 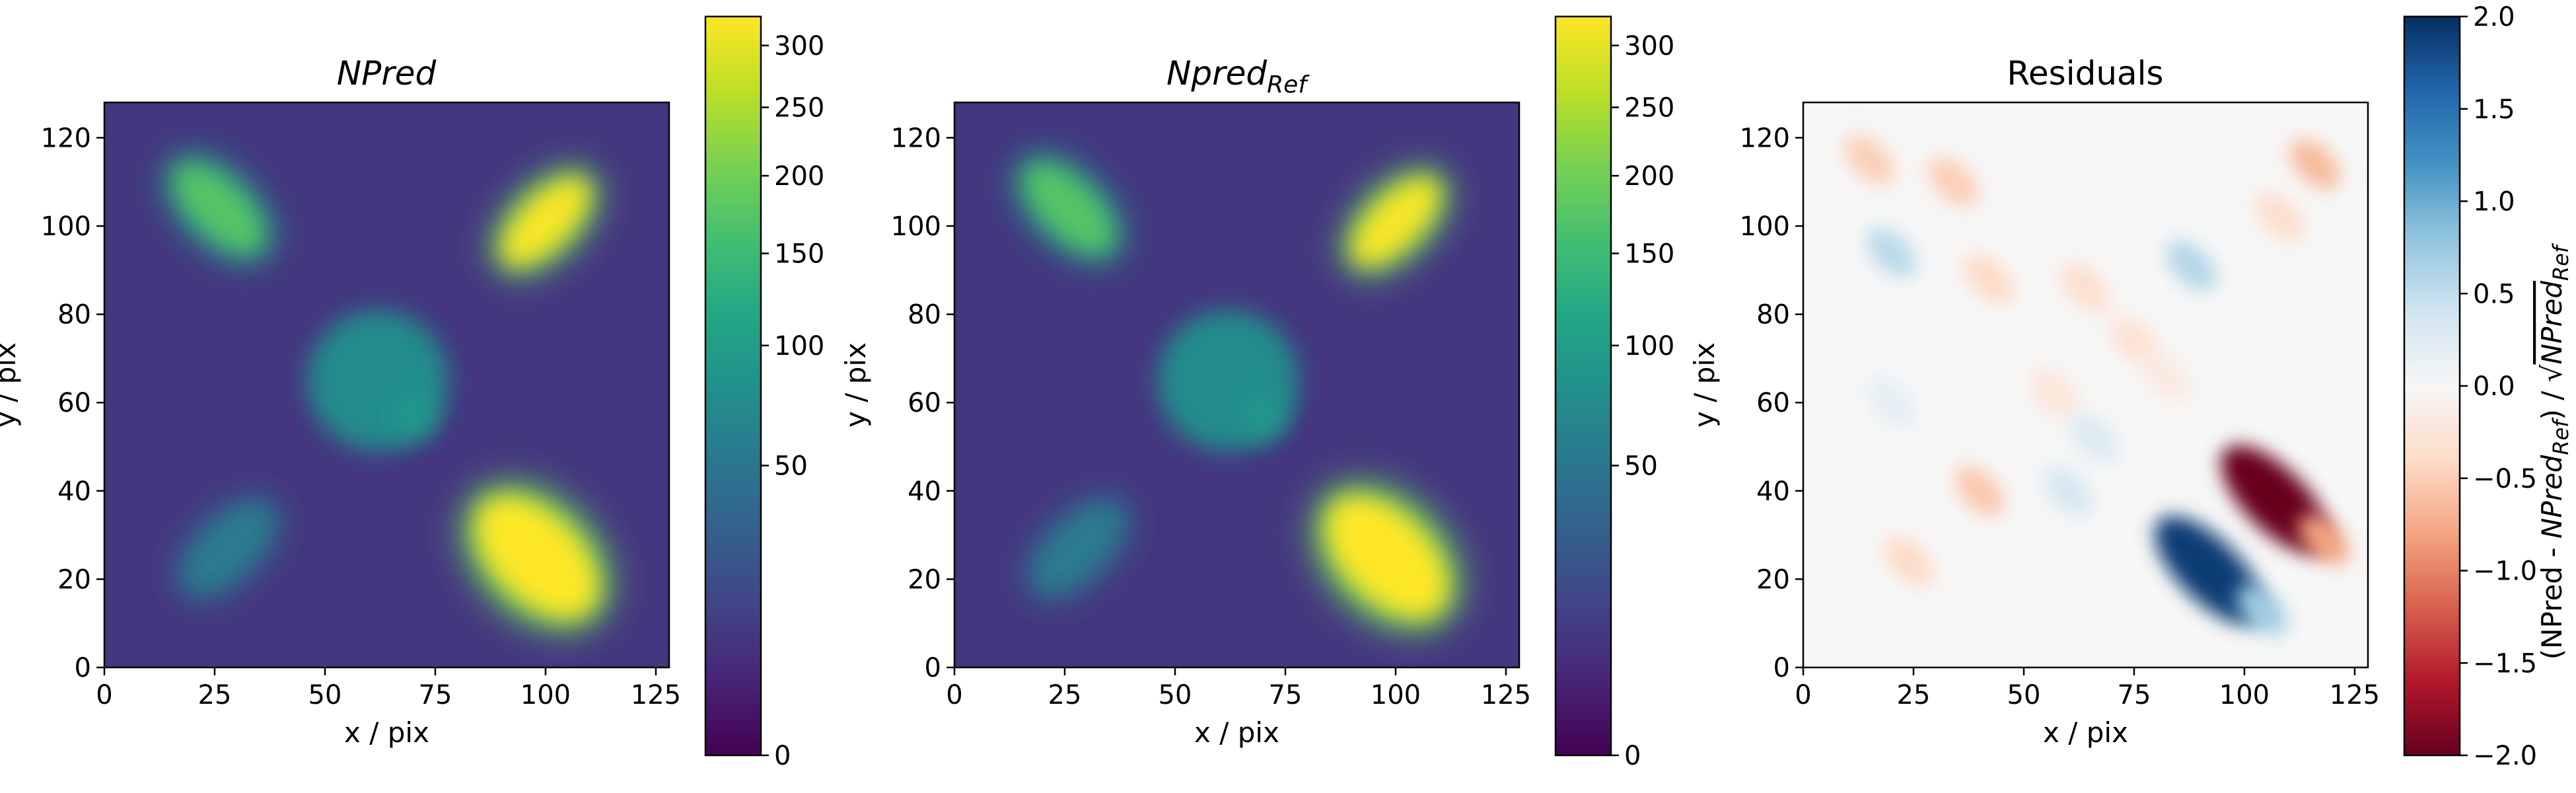 What do you see at coordinates (2085, 73) in the screenshot?
I see `panel-title-residuals: Residuals` at bounding box center [2085, 73].